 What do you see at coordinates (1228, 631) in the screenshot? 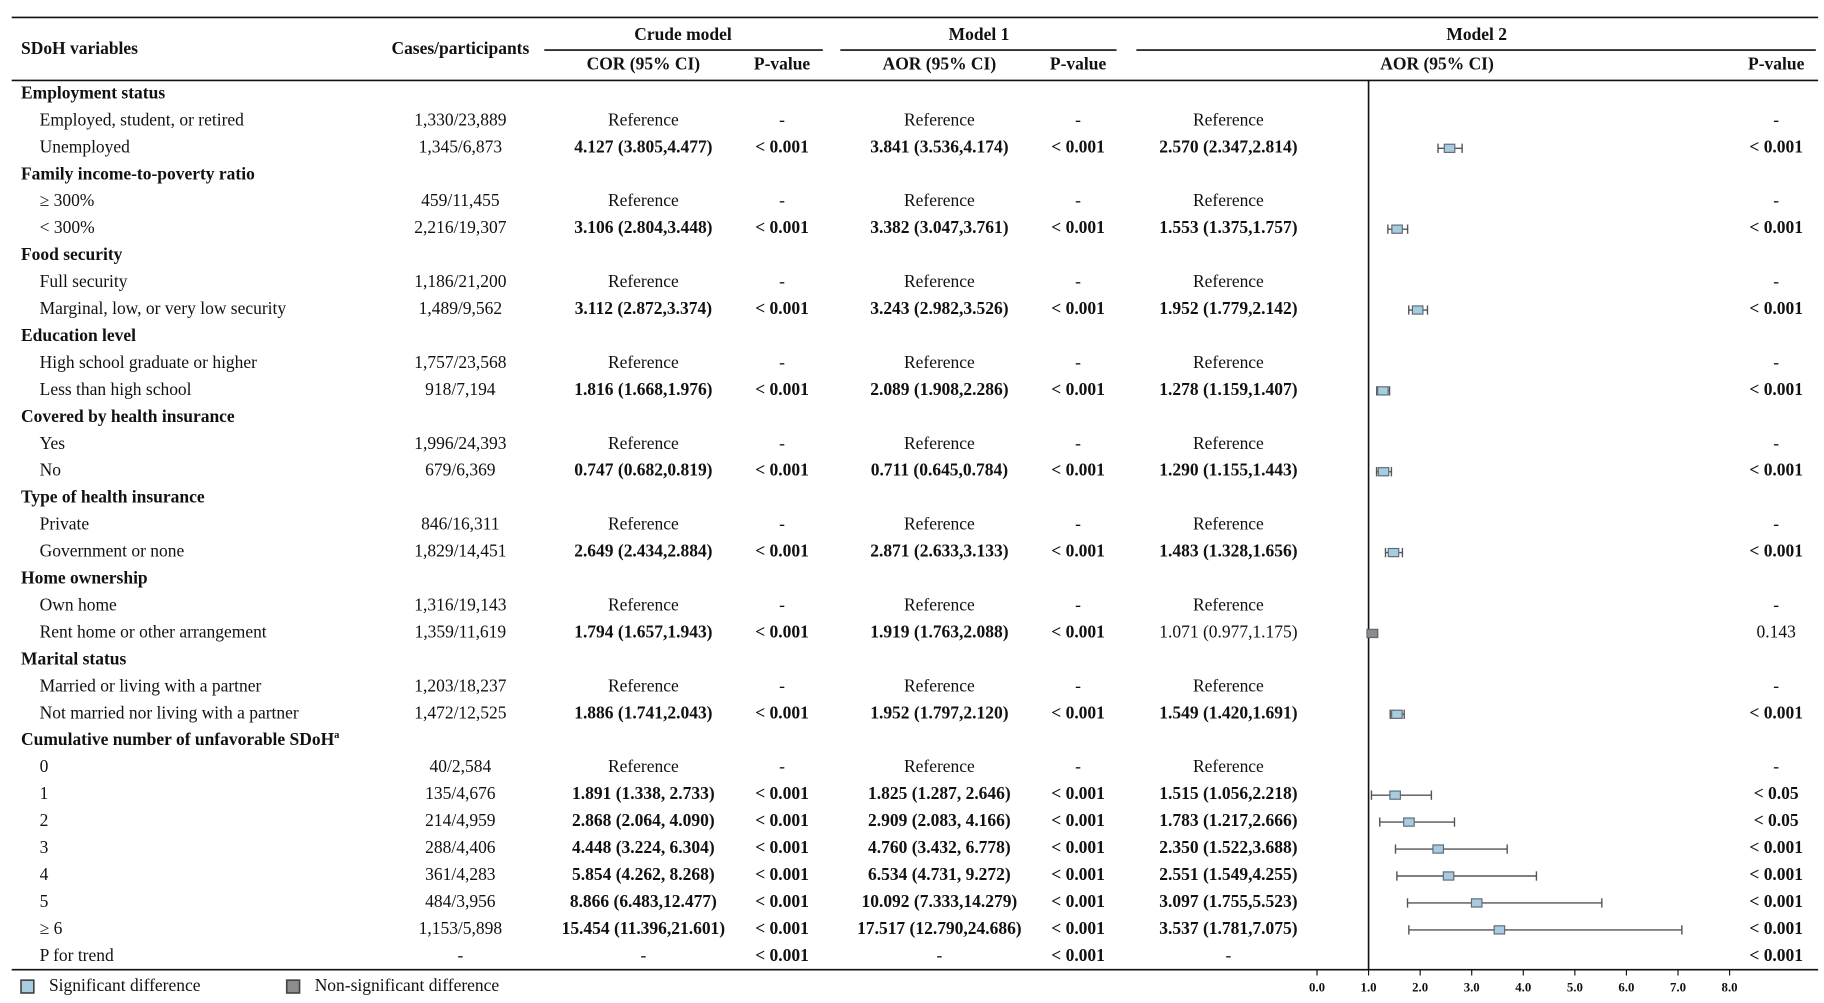
I see `cell: 1.071 (0.977,1.175)` at bounding box center [1228, 631].